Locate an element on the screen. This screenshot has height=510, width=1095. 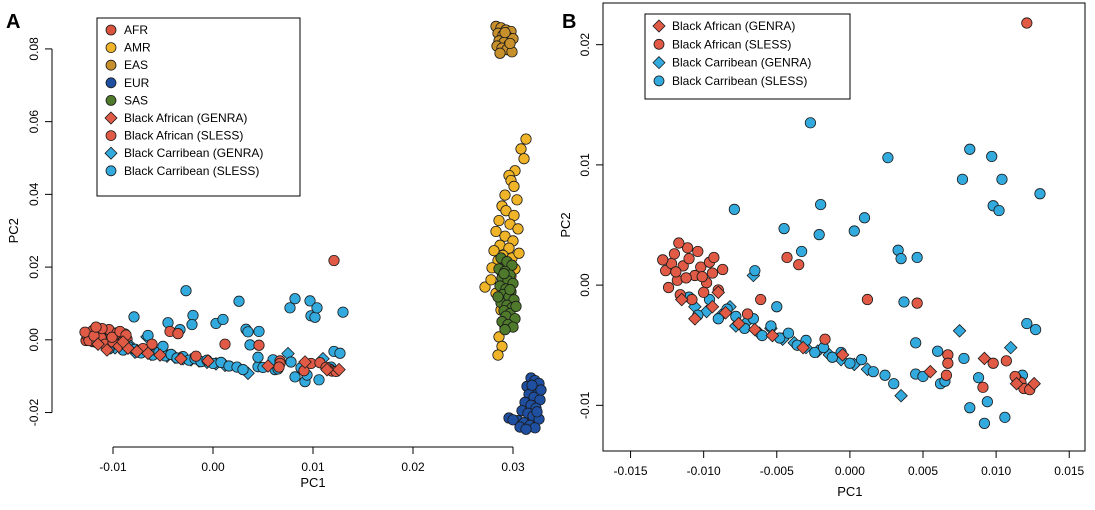
y-tick-label: -0.01 is located at coordinates (585, 405).